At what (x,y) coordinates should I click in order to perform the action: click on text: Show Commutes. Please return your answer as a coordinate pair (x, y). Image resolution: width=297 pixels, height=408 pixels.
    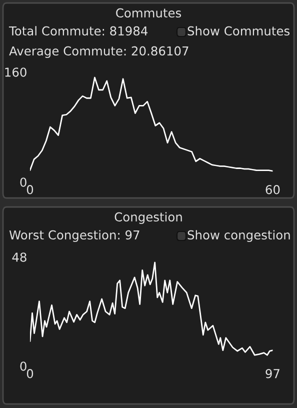
    Looking at the image, I should click on (239, 31).